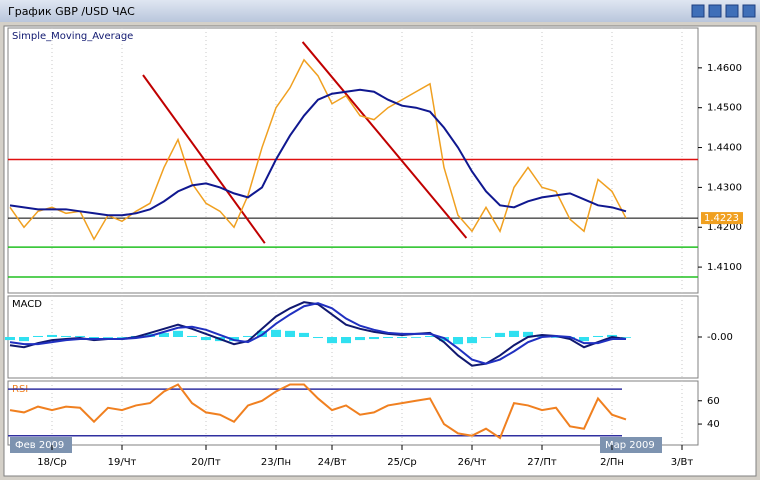 The image size is (760, 484). Describe the element at coordinates (713, 401) in the screenshot. I see `y-tick-label: 60` at that location.